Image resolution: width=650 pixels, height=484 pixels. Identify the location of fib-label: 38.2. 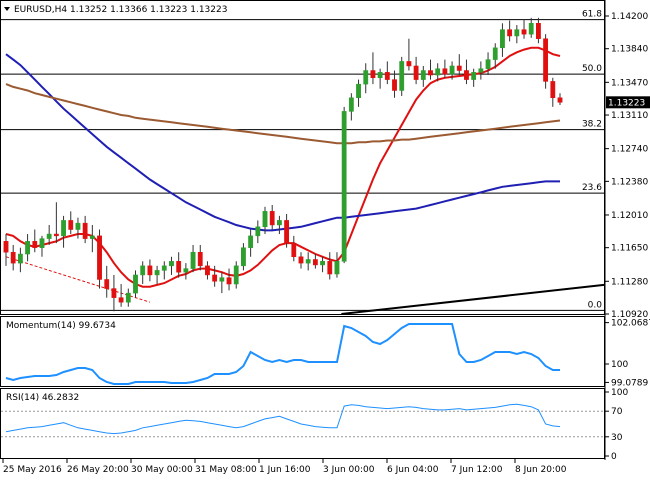
(592, 125).